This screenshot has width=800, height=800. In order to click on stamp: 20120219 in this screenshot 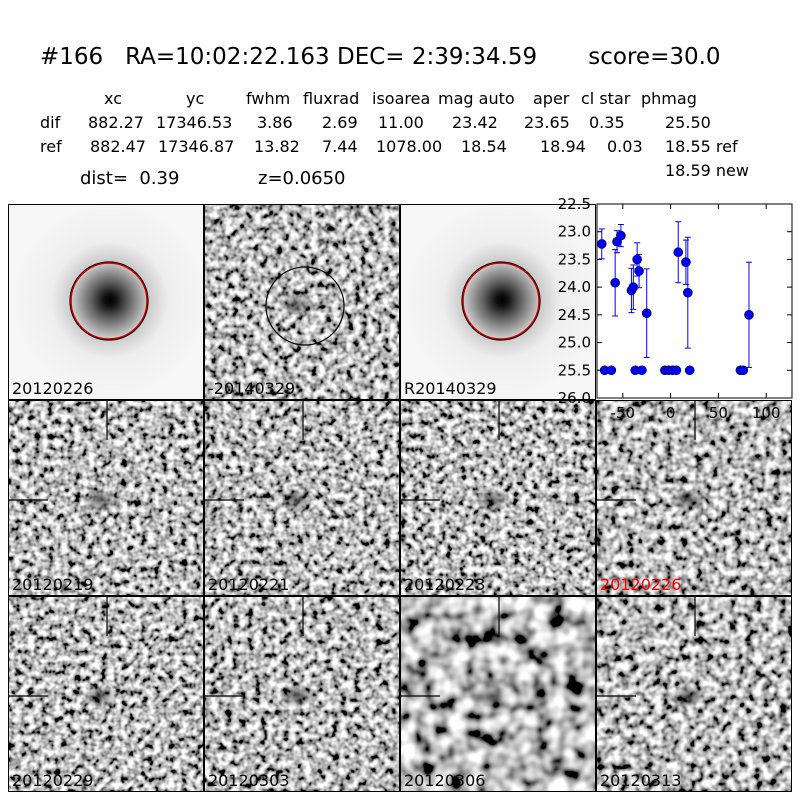, I will do `click(106, 498)`.